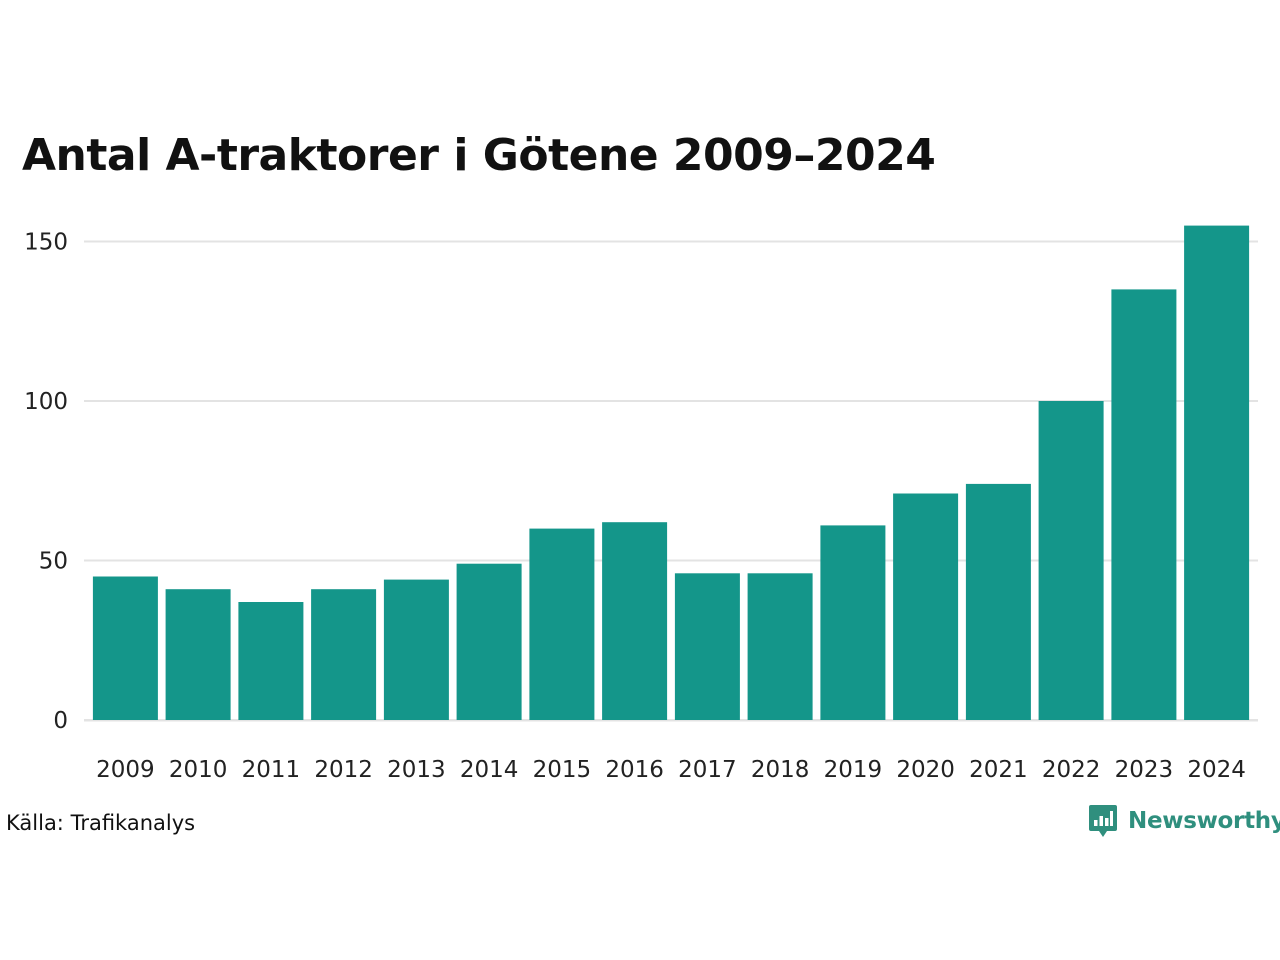 This screenshot has width=1280, height=960. Describe the element at coordinates (198, 654) in the screenshot. I see `bar-2010` at that location.